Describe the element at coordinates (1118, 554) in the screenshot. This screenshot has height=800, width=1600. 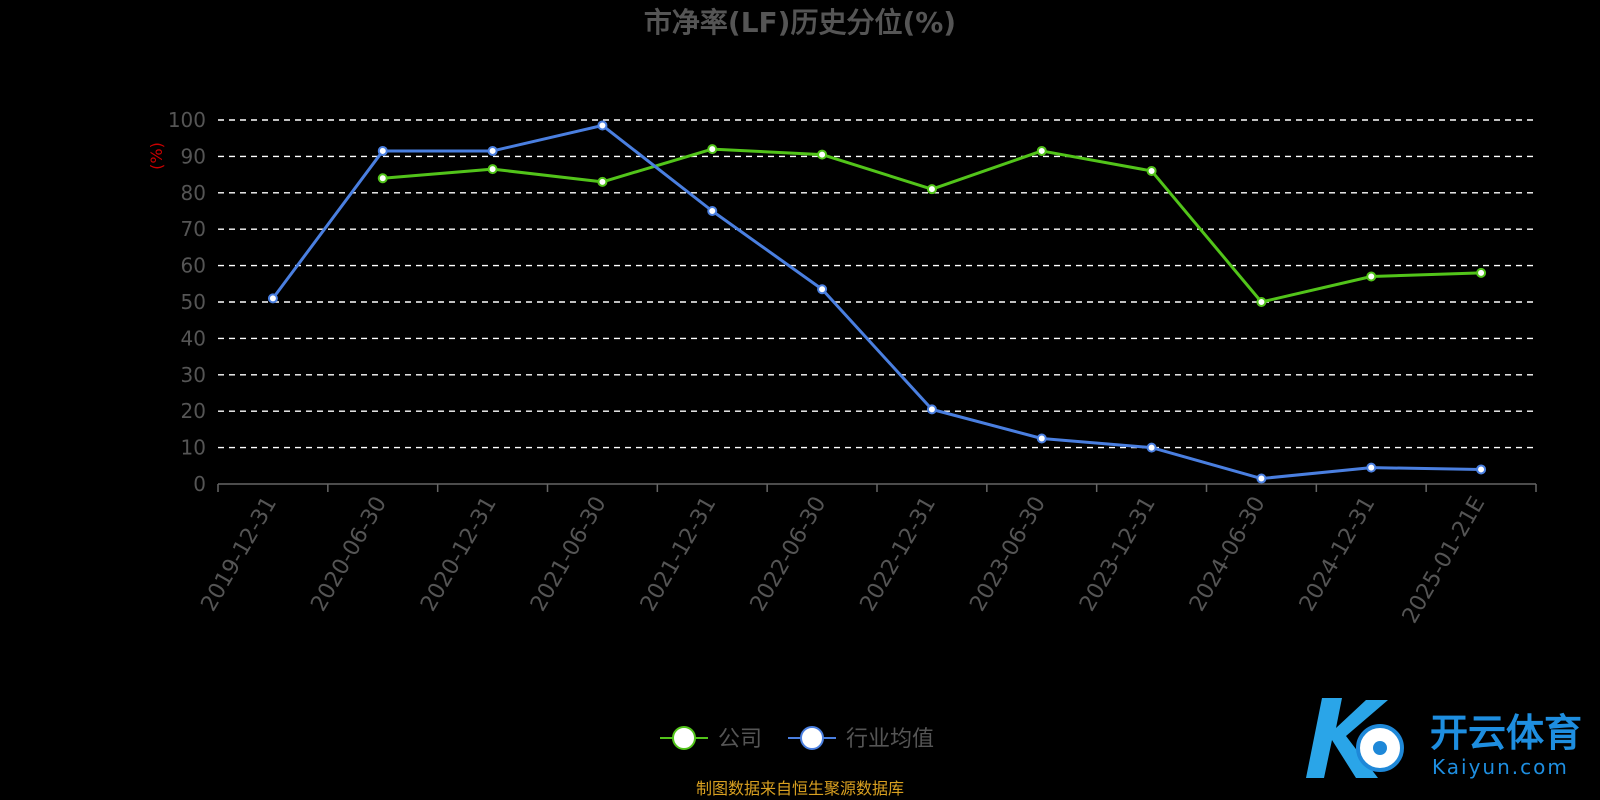
I see `x-tick-label: 2023-12-31` at that location.